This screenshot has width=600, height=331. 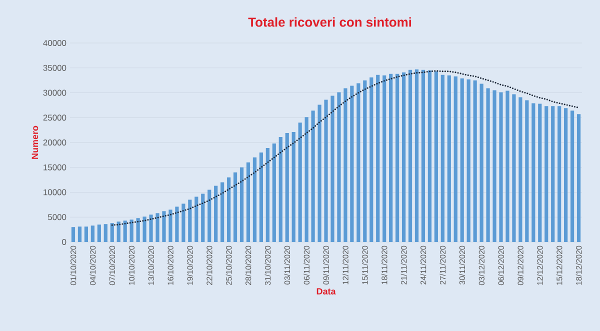 I want to click on y-tick-label: 25000, so click(x=54, y=117).